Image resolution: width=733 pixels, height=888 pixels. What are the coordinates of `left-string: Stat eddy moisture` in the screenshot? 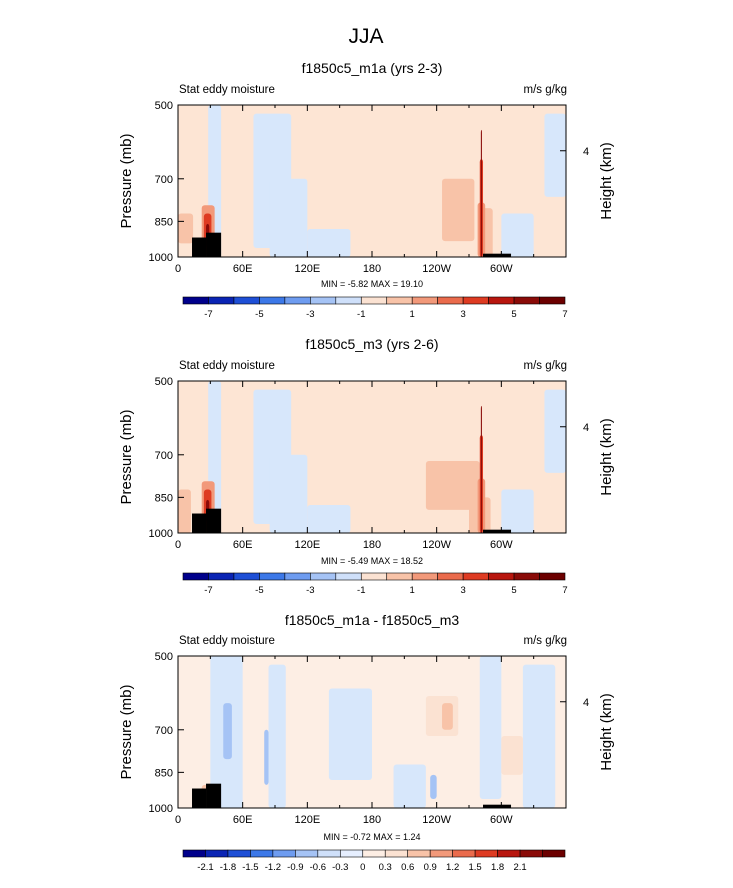 It's located at (227, 90).